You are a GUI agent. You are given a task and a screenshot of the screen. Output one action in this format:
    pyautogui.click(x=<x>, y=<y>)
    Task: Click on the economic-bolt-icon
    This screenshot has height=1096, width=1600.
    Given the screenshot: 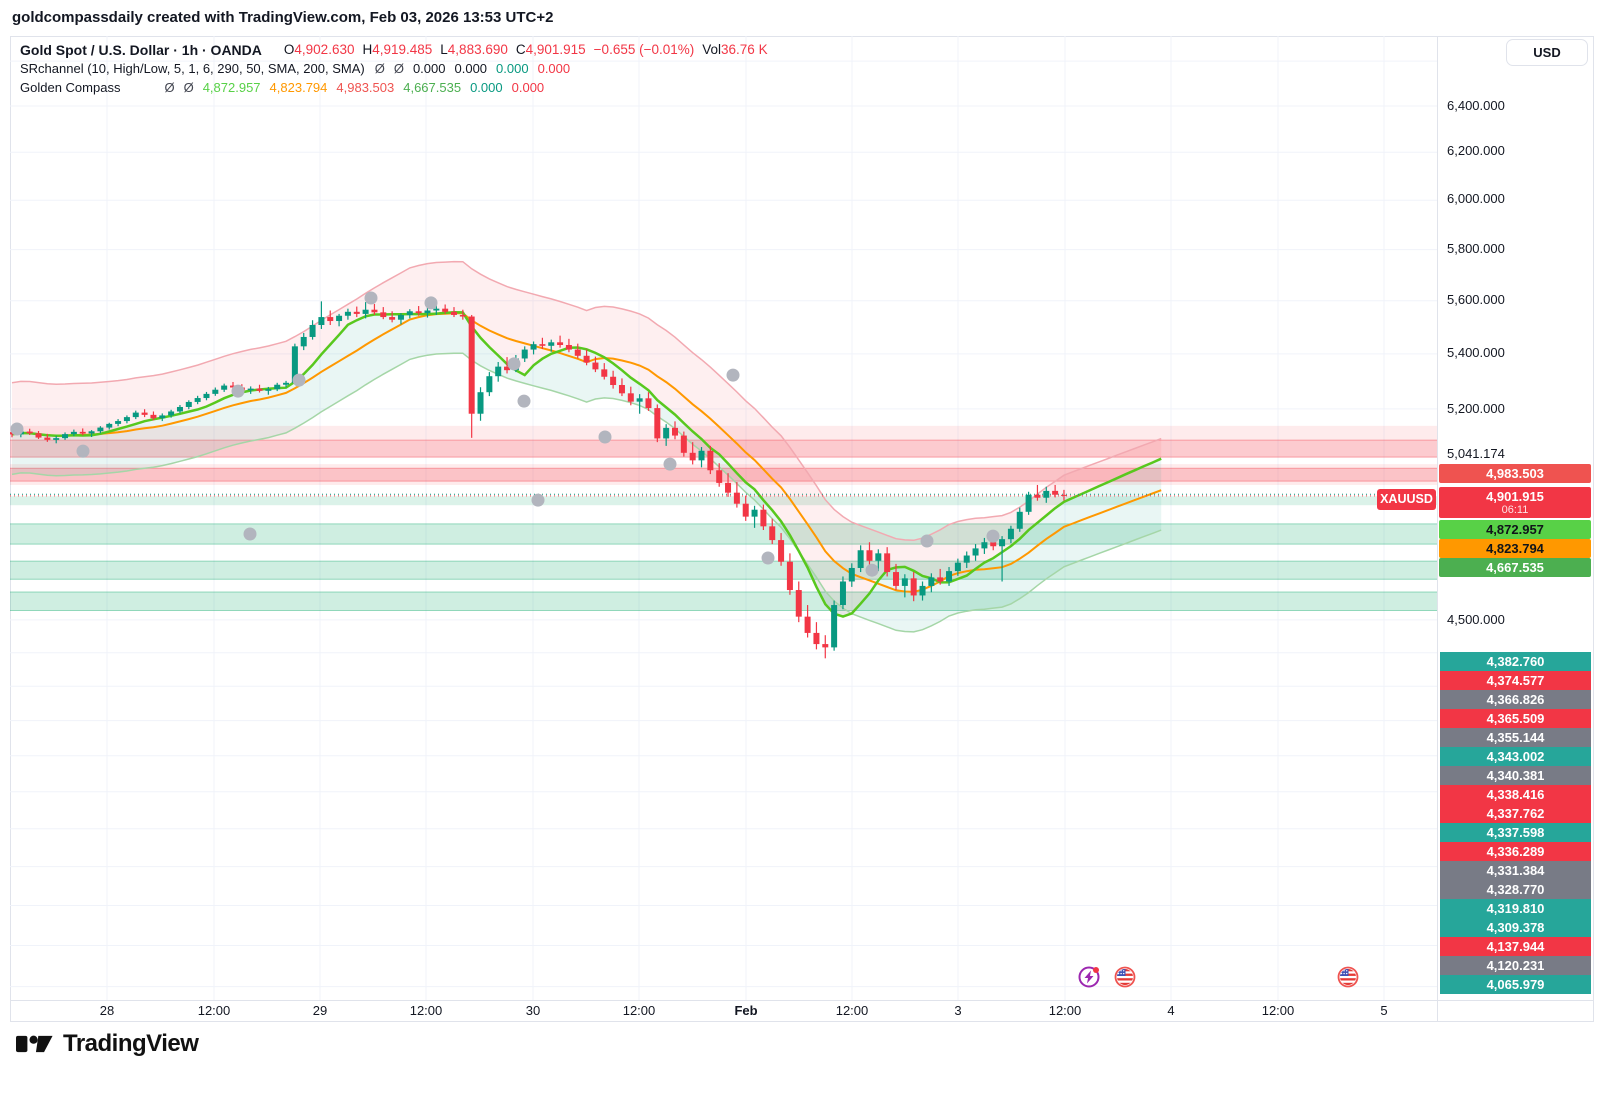 What is the action you would take?
    pyautogui.click(x=1089, y=977)
    